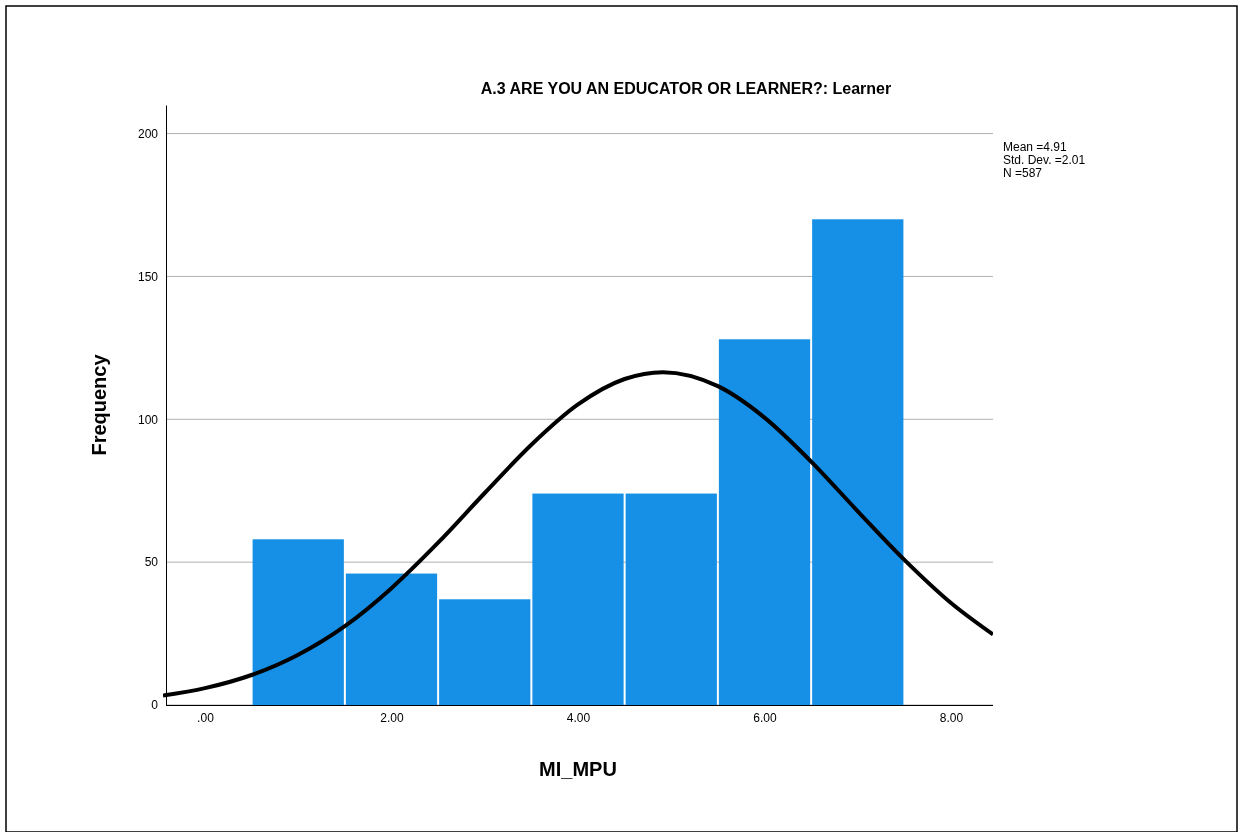 This screenshot has width=1243, height=832. Describe the element at coordinates (148, 276) in the screenshot. I see `y-tick-label: 150` at that location.